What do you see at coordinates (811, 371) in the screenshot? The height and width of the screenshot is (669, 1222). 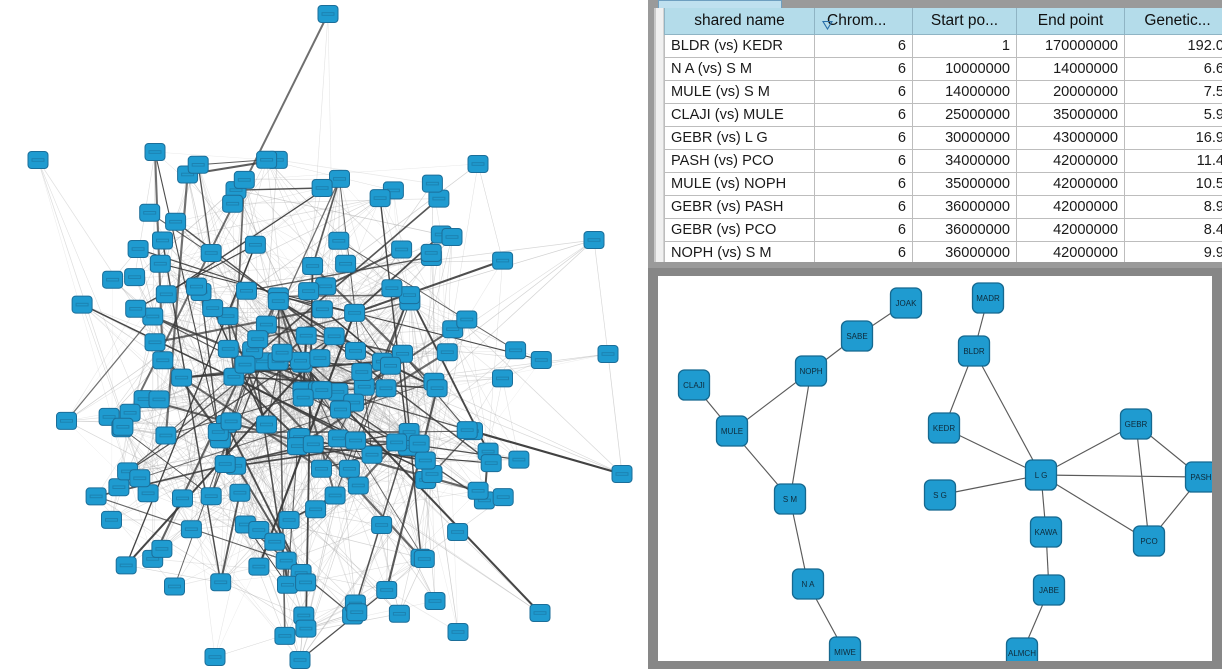 I see `sub-network-node: NOPH` at bounding box center [811, 371].